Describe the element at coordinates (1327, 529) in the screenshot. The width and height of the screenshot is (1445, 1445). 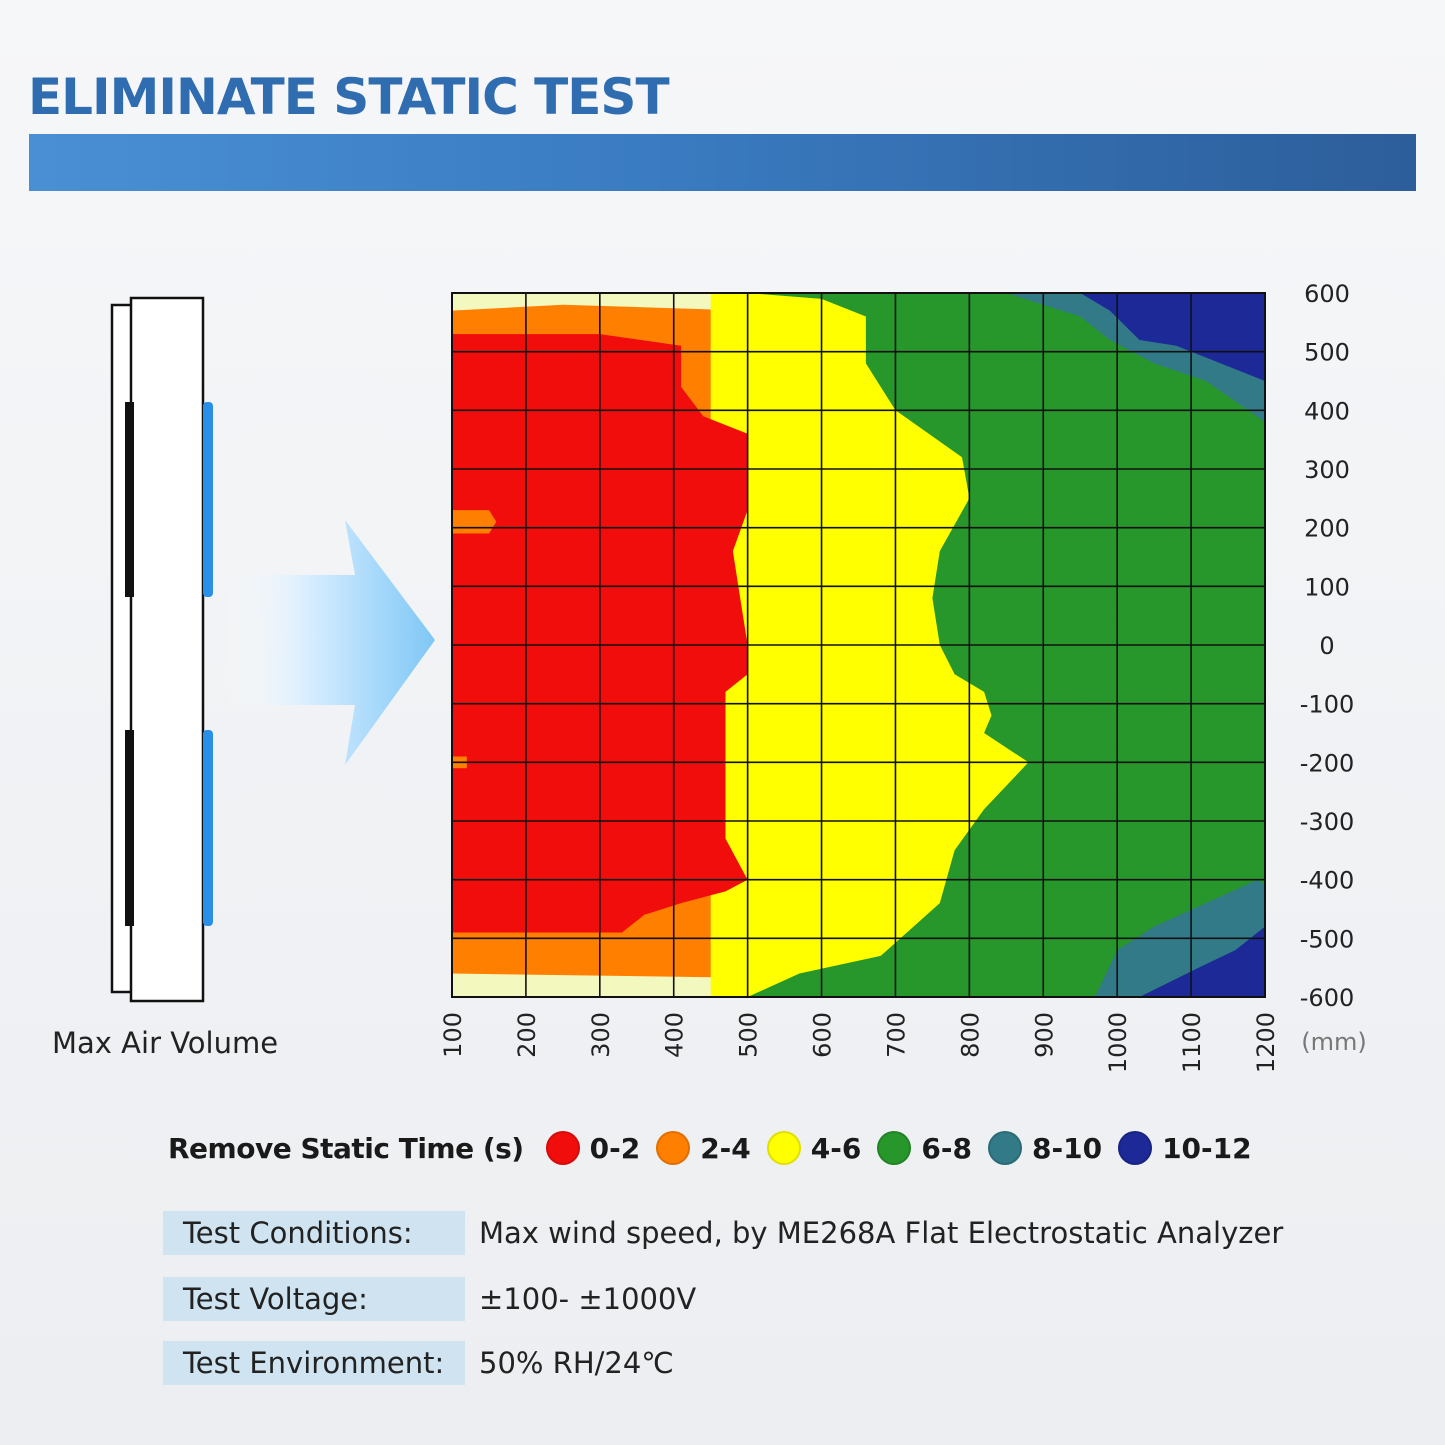
I see `y-tick-label: 200` at that location.